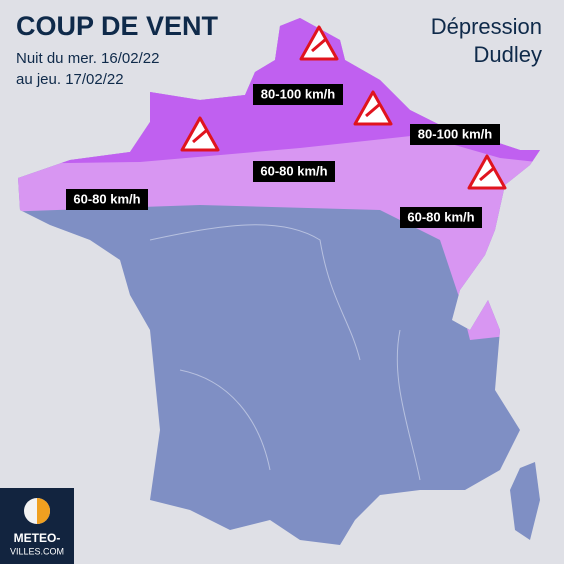 Image resolution: width=564 pixels, height=569 pixels. Describe the element at coordinates (43, 511) in the screenshot. I see `logo-sun` at that location.